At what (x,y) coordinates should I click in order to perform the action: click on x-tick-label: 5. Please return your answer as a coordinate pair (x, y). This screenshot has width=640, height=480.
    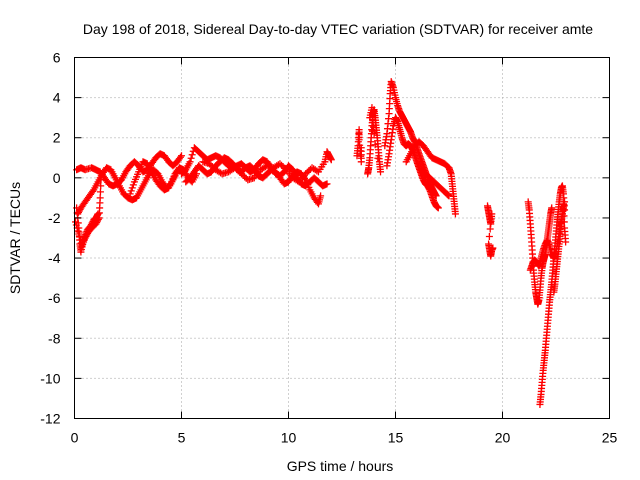
    Looking at the image, I should click on (182, 438).